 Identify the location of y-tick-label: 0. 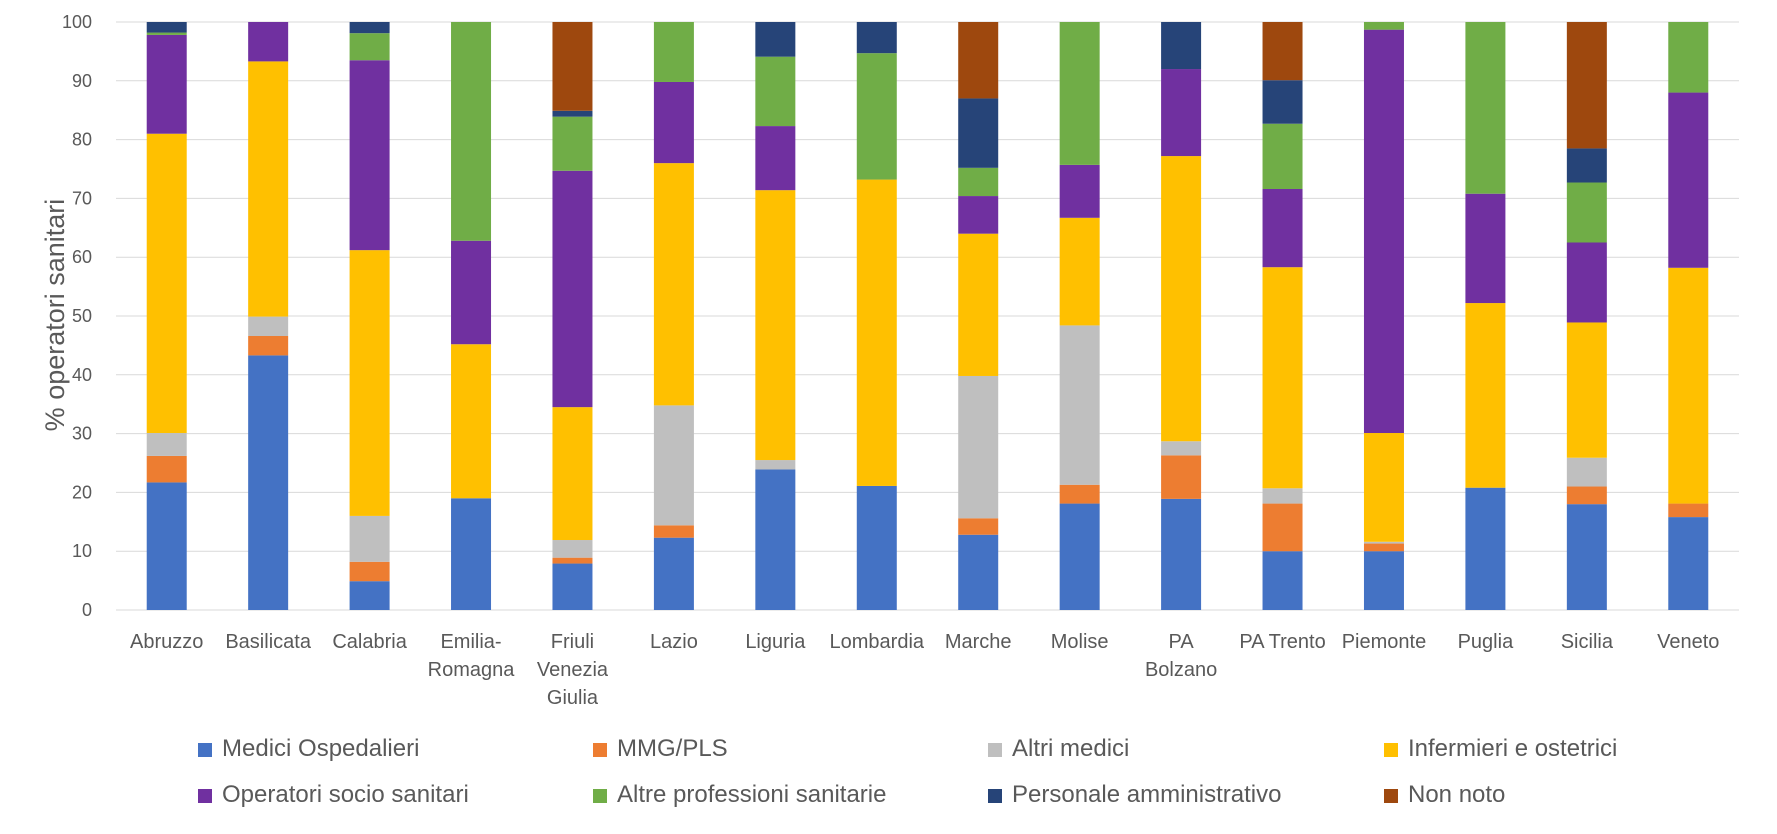
(87, 610).